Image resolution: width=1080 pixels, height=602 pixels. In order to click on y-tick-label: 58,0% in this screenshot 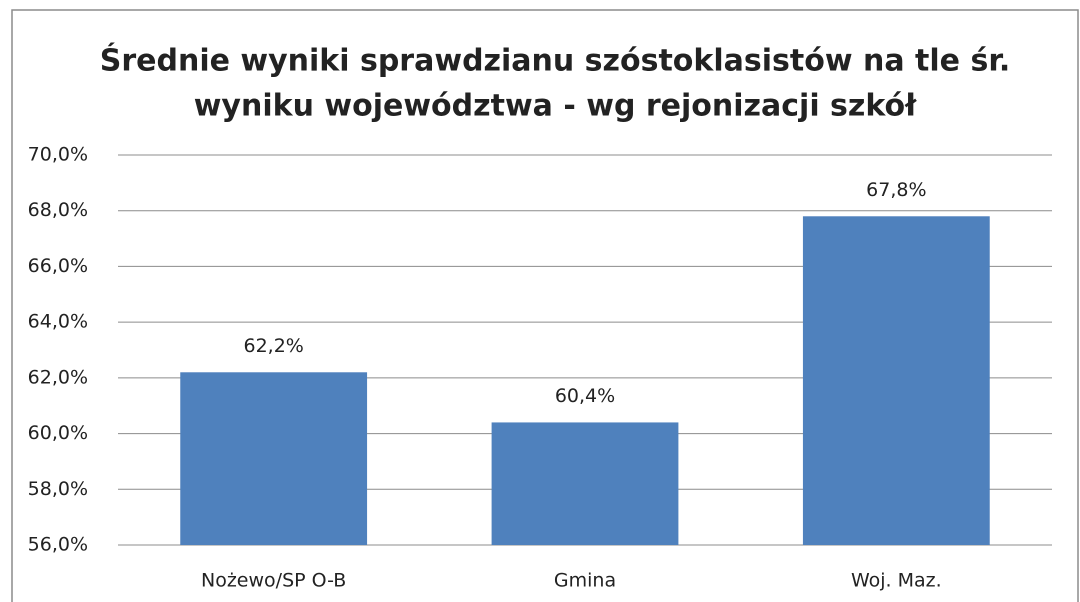, I will do `click(58, 489)`.